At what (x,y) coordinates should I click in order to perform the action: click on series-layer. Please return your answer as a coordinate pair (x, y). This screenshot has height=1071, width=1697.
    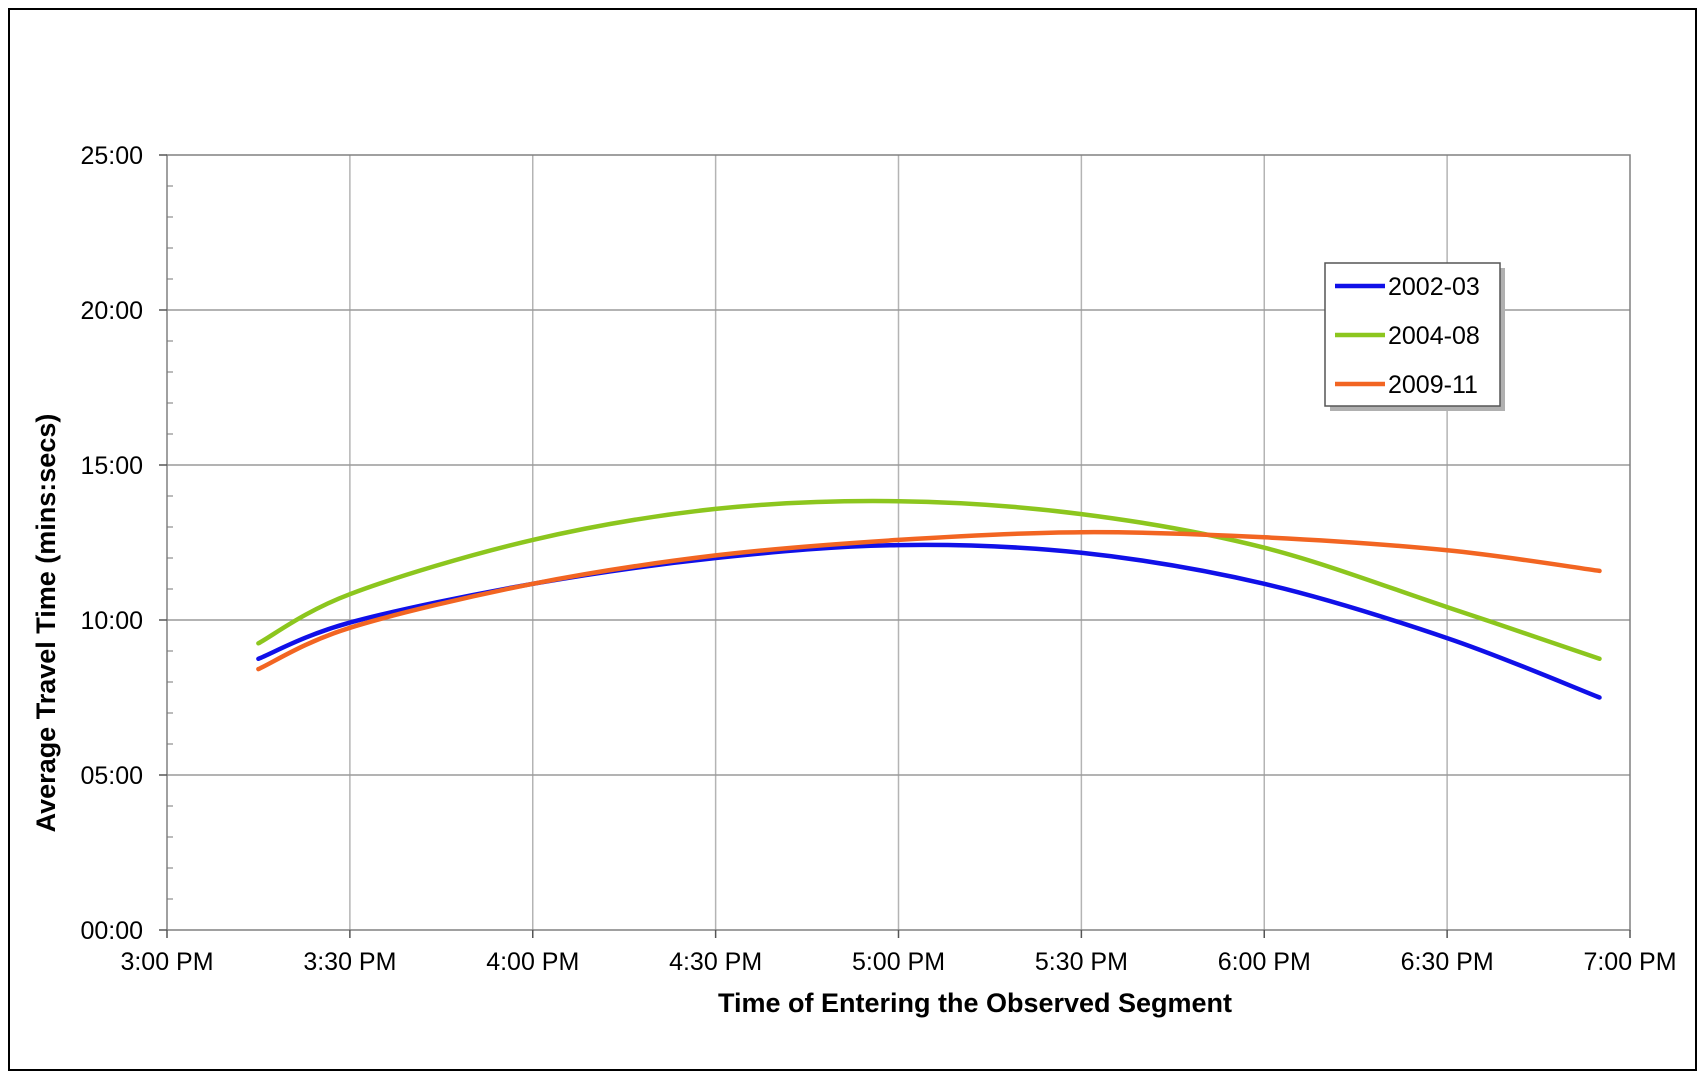
    Looking at the image, I should click on (929, 599).